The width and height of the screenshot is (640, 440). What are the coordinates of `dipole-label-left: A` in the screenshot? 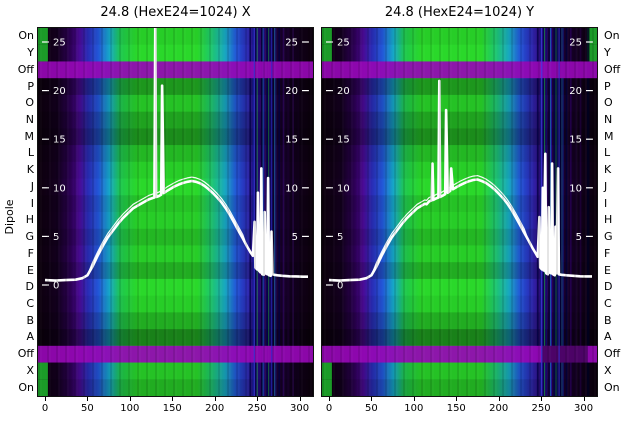 It's located at (30, 337).